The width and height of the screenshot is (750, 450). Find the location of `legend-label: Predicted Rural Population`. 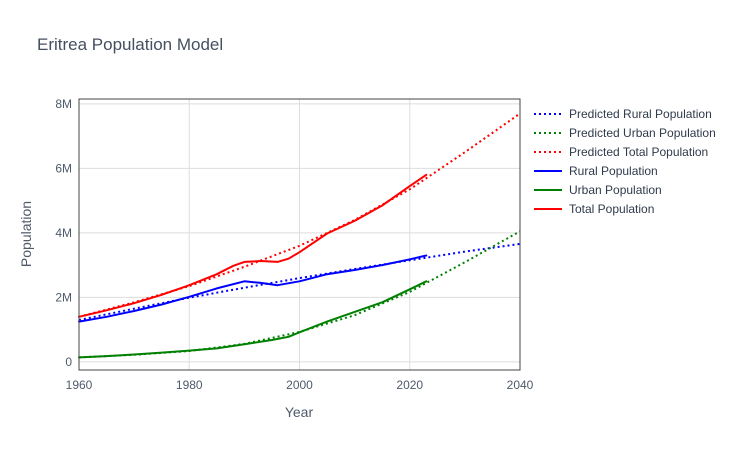

legend-label: Predicted Rural Population is located at coordinates (640, 114).